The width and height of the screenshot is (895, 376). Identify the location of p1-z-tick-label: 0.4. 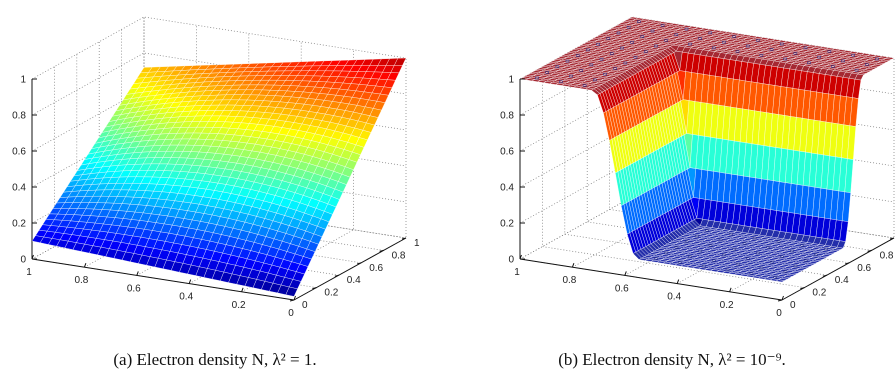
(507, 188).